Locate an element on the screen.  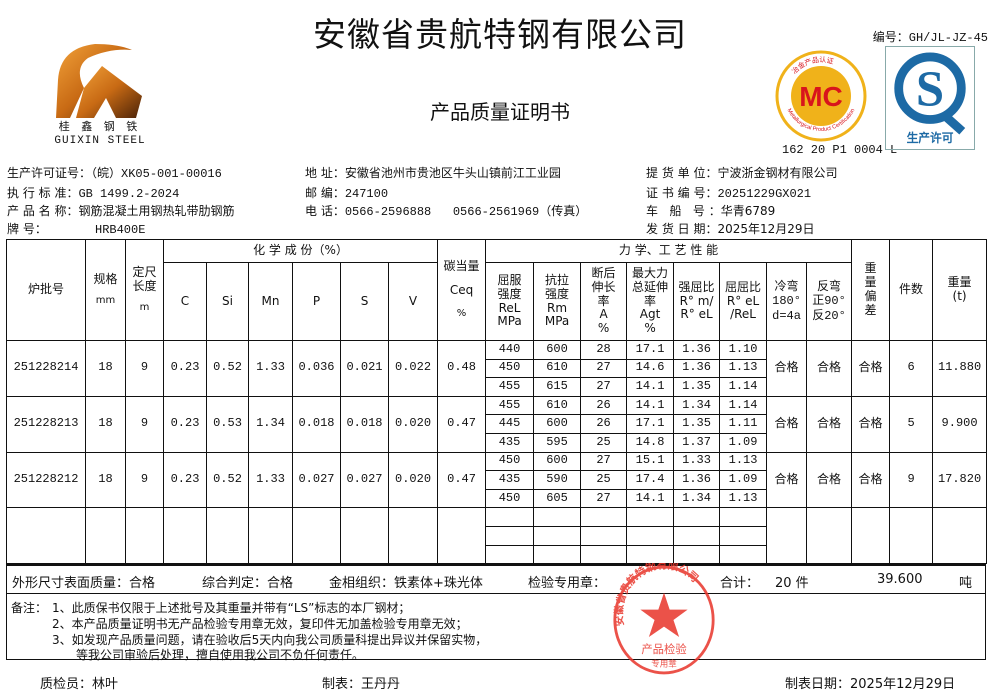
preparation-date: 制表日期：2025年12月29日 is located at coordinates (870, 684).